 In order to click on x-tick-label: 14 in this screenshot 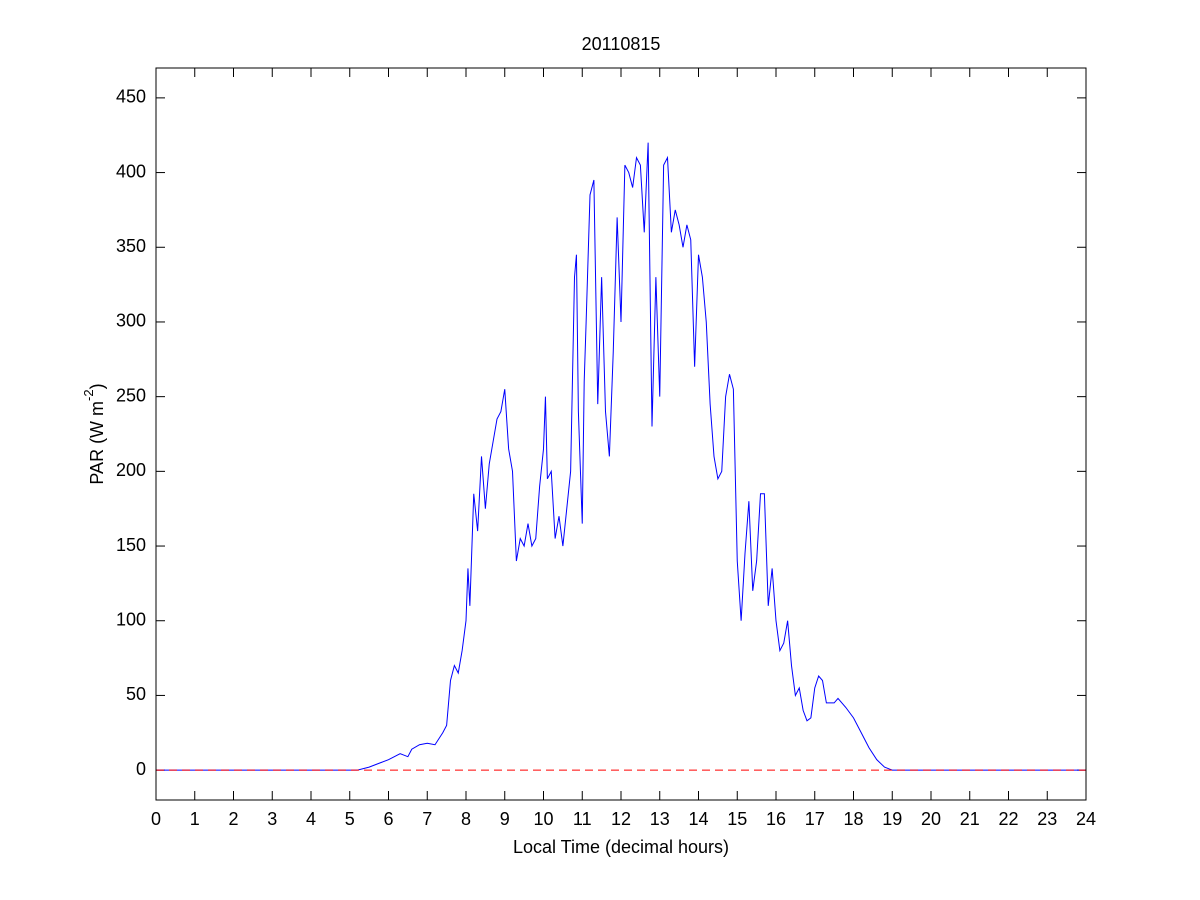, I will do `click(698, 819)`.